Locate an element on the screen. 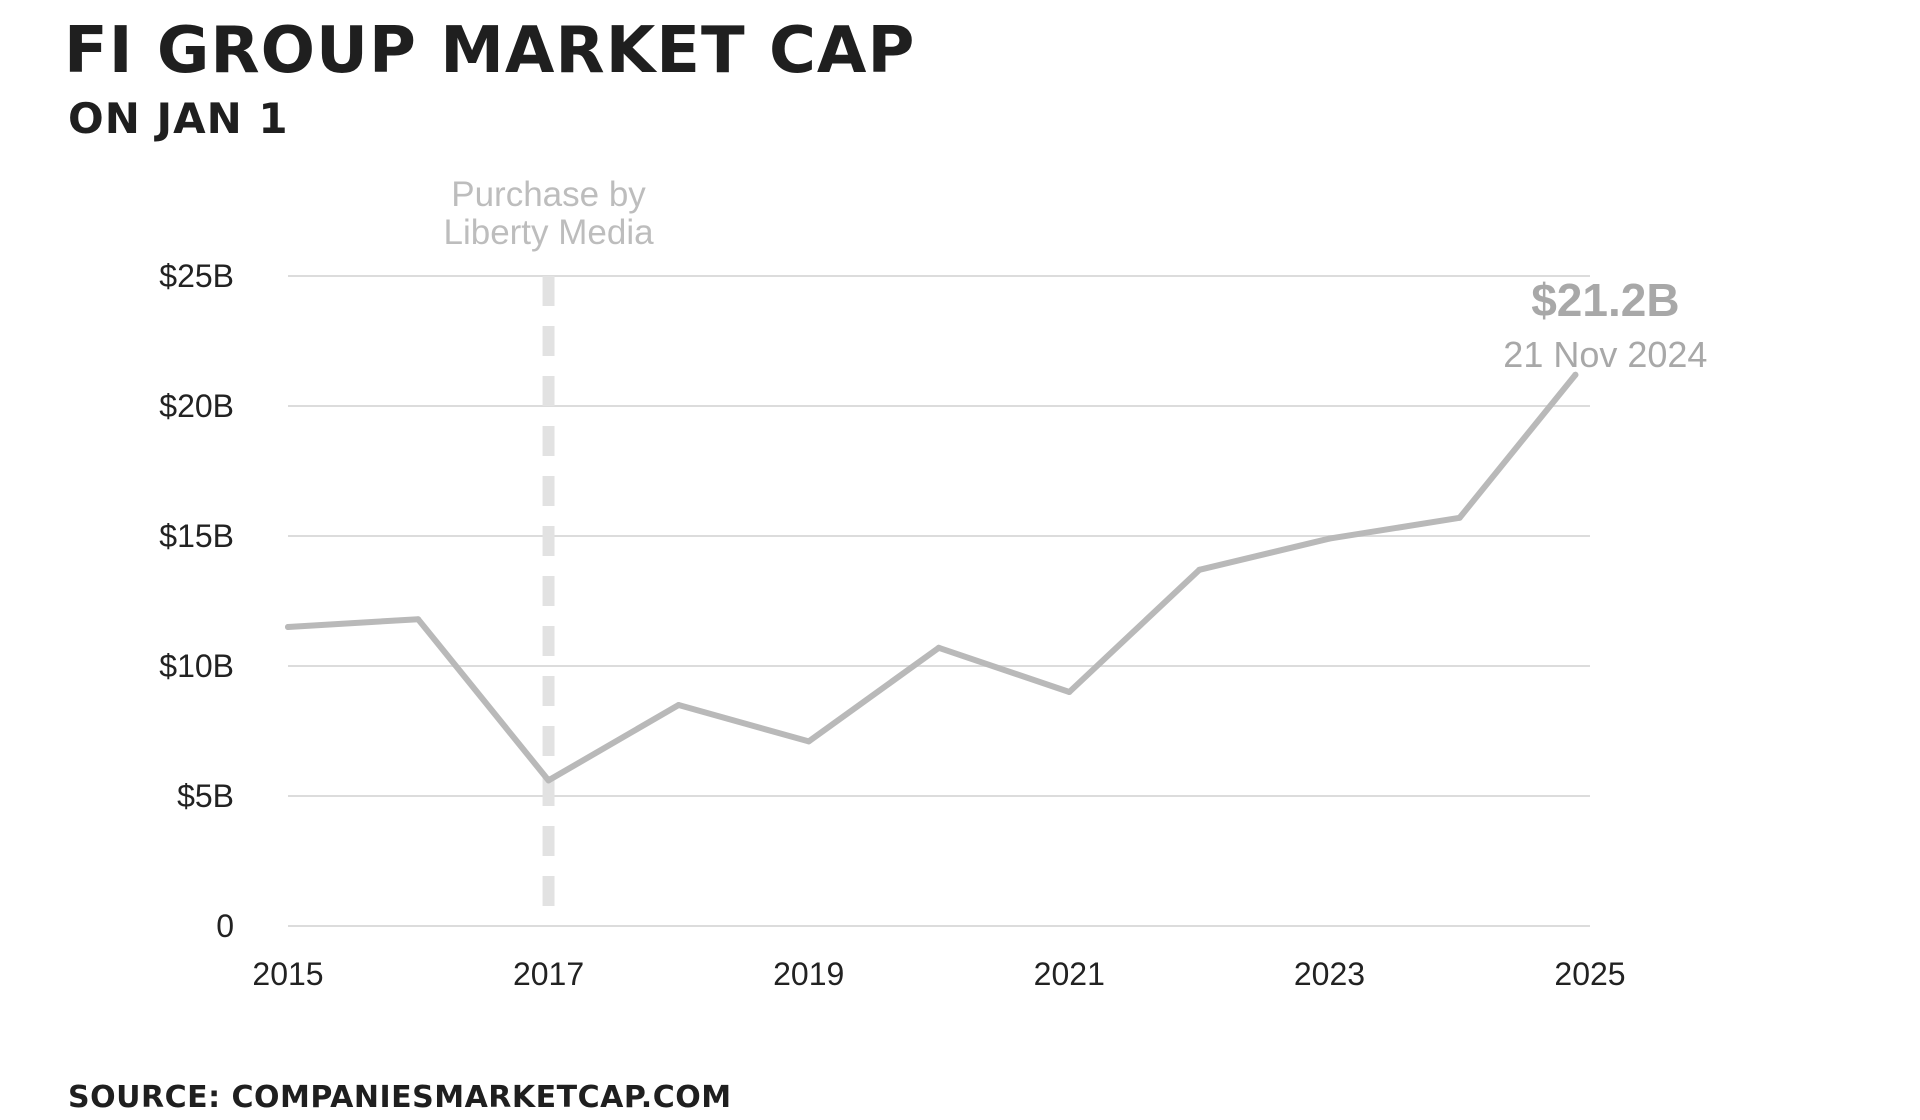 The image size is (1920, 1120). x-axis: 2015 2017 2019 2021 2023 2025 is located at coordinates (938, 974).